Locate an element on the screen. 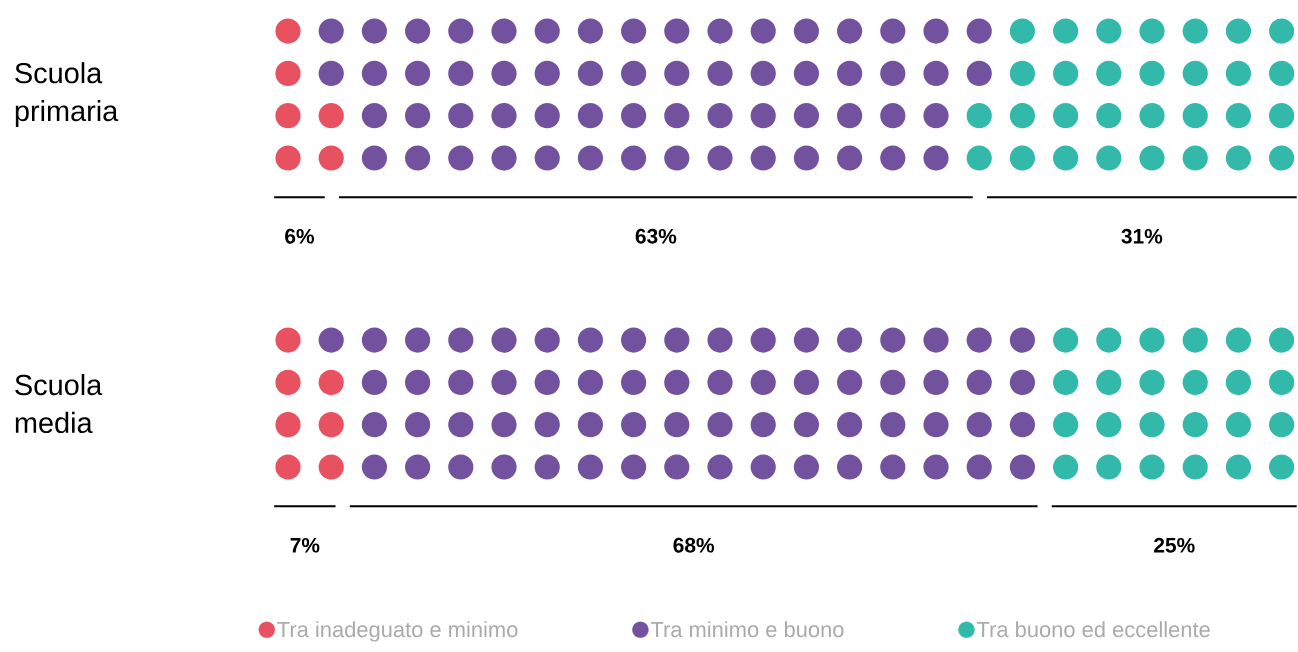  text: Scuola media is located at coordinates (59, 404).